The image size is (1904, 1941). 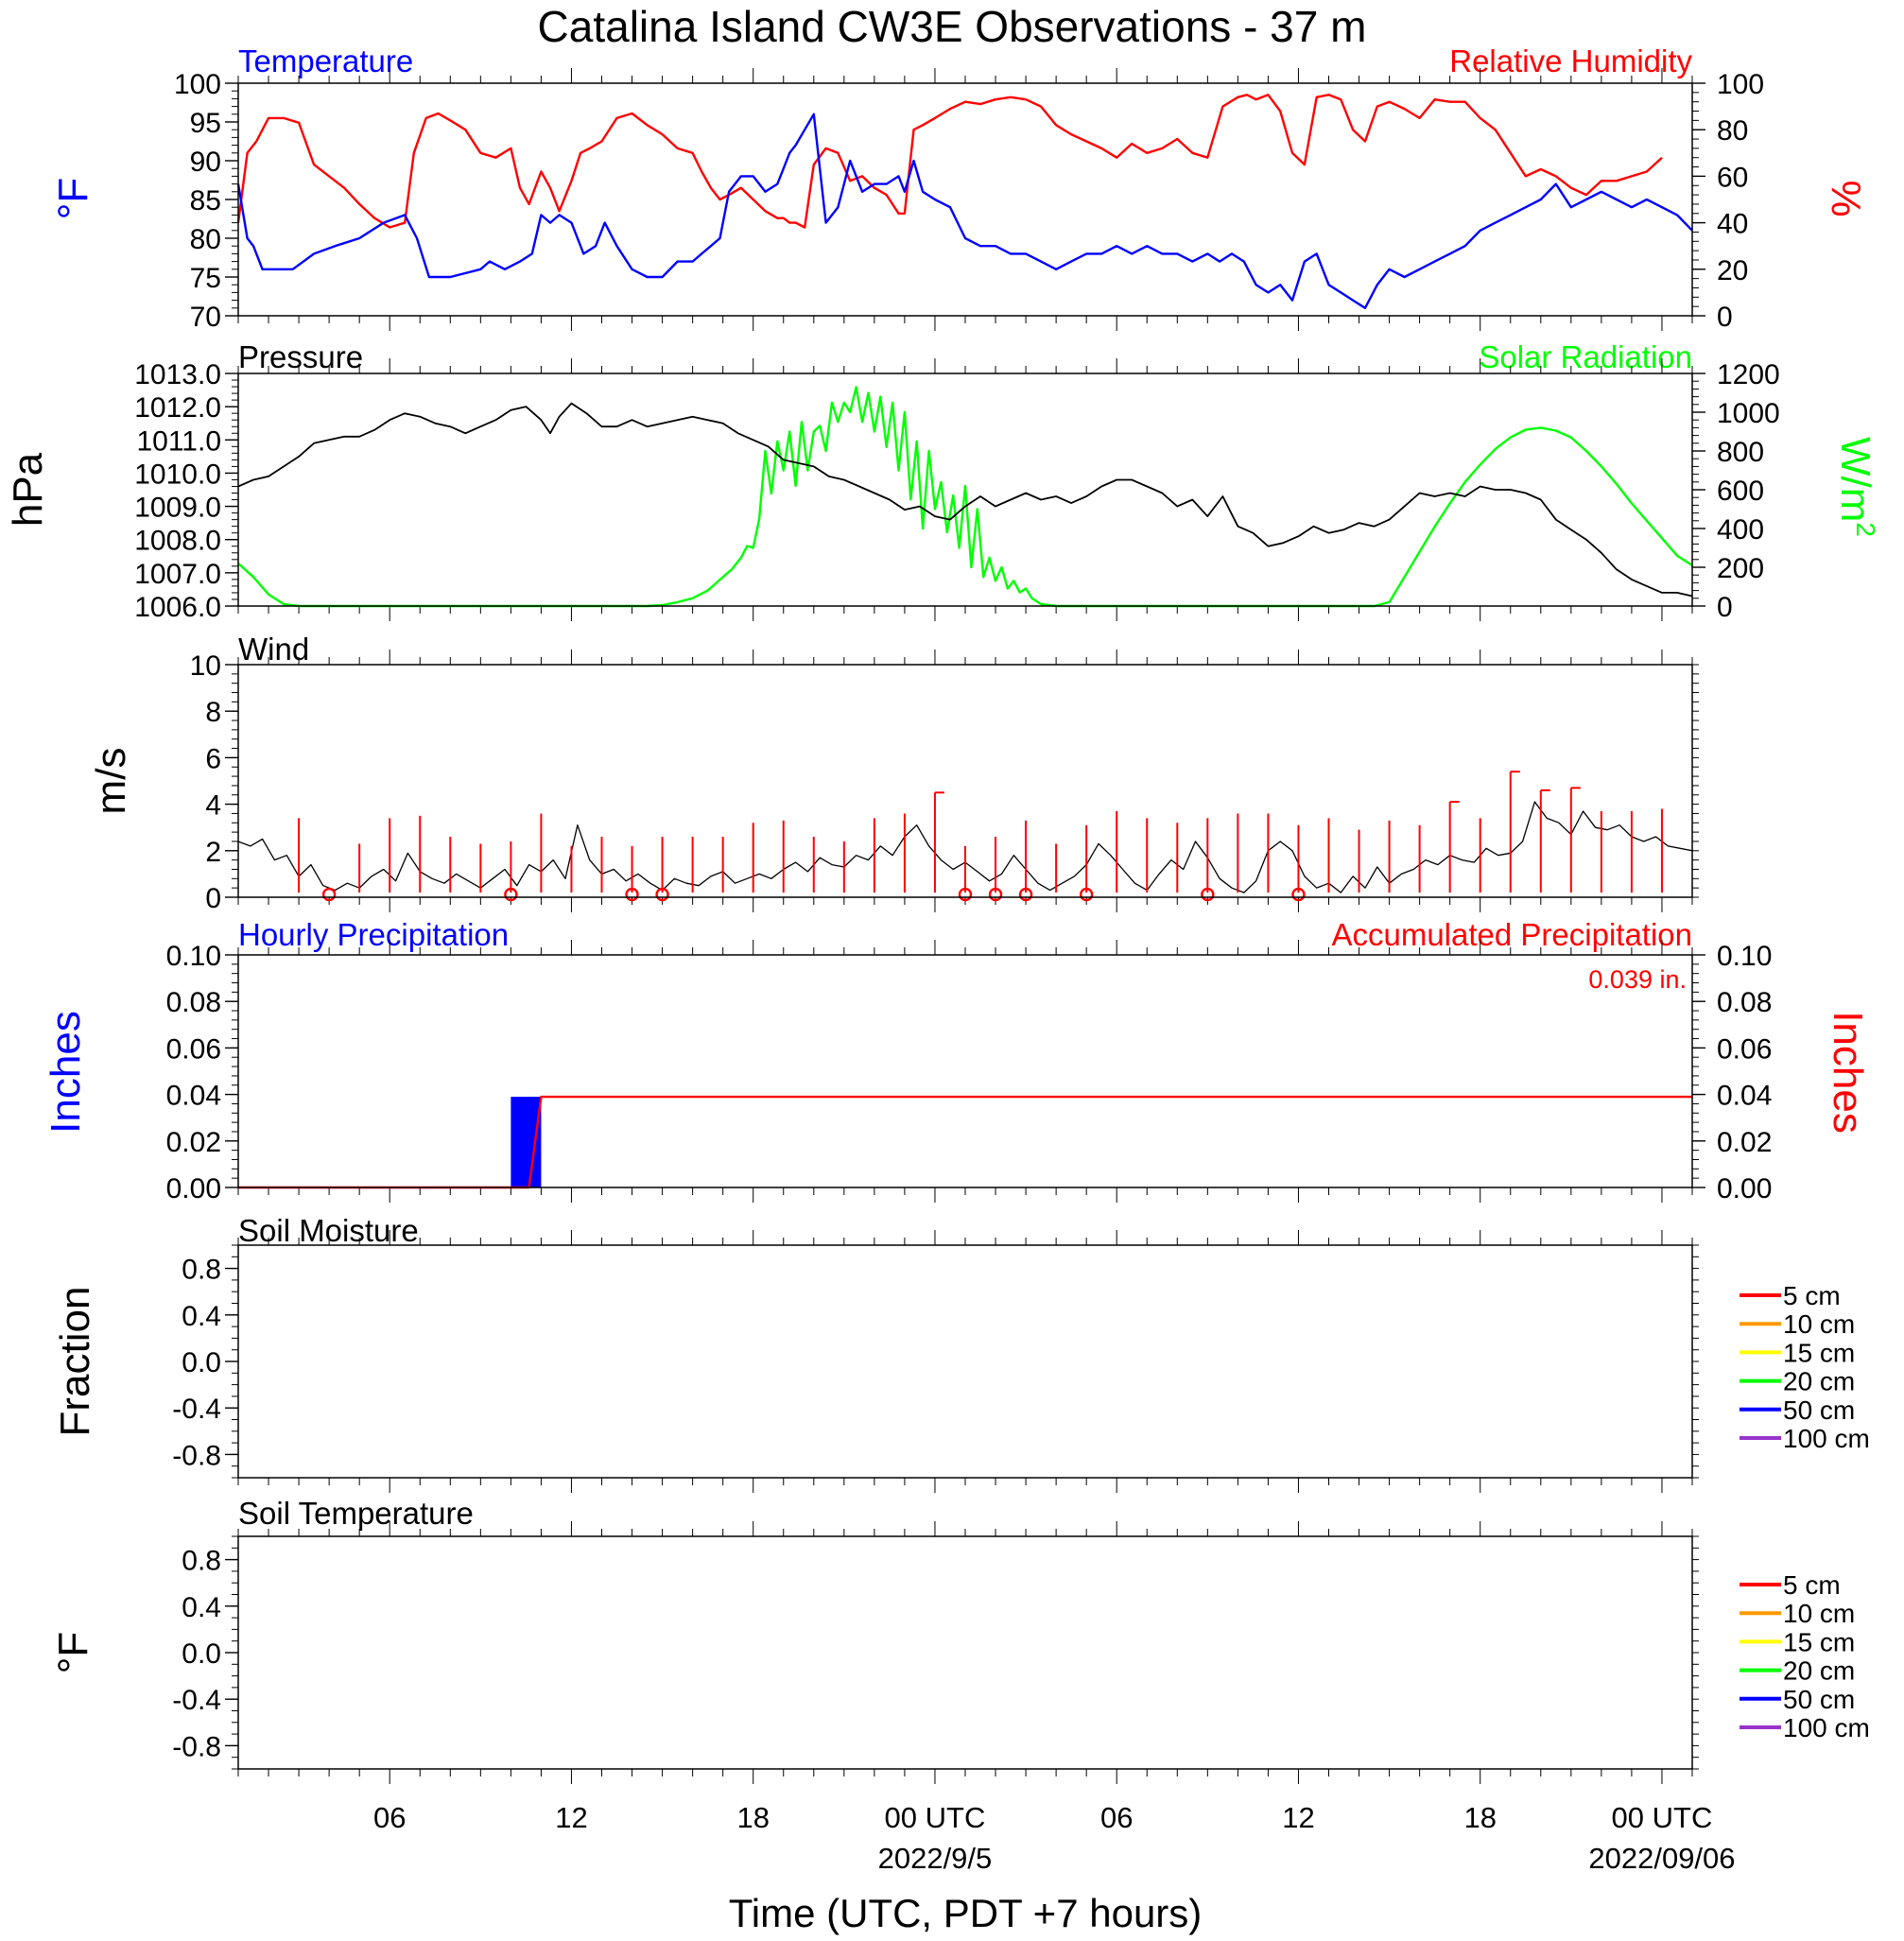 I want to click on humidity-tick-label: 80, so click(x=1732, y=131).